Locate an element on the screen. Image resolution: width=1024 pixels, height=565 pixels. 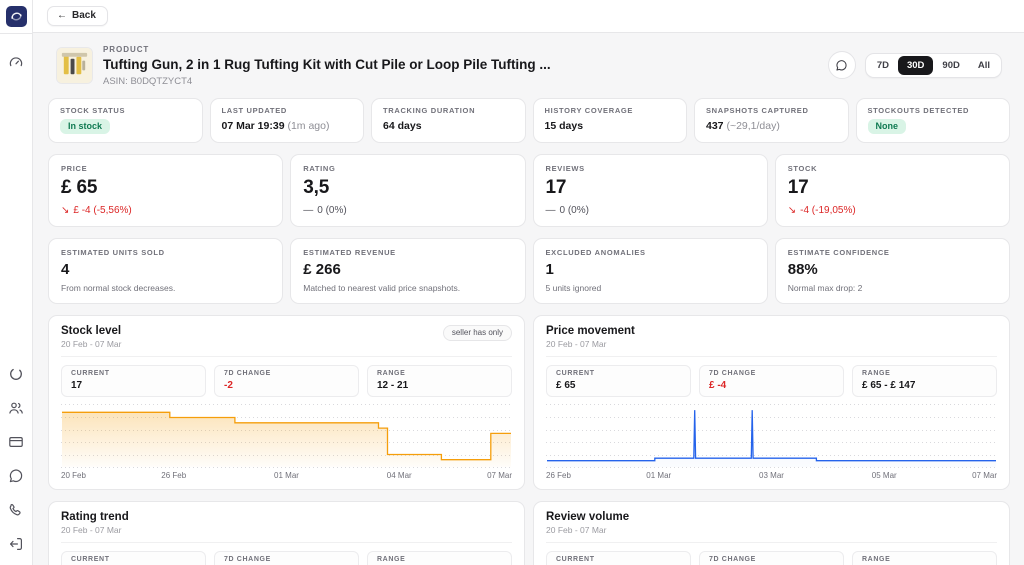
trend-down-icon: ↘ is located at coordinates (792, 210).